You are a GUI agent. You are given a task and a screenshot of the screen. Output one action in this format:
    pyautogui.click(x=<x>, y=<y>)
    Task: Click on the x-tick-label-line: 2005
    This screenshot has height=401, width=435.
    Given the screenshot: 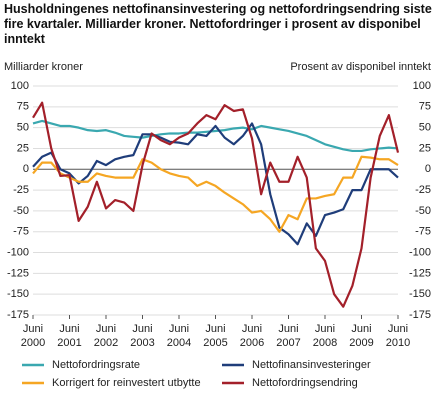 What is the action you would take?
    pyautogui.click(x=215, y=343)
    